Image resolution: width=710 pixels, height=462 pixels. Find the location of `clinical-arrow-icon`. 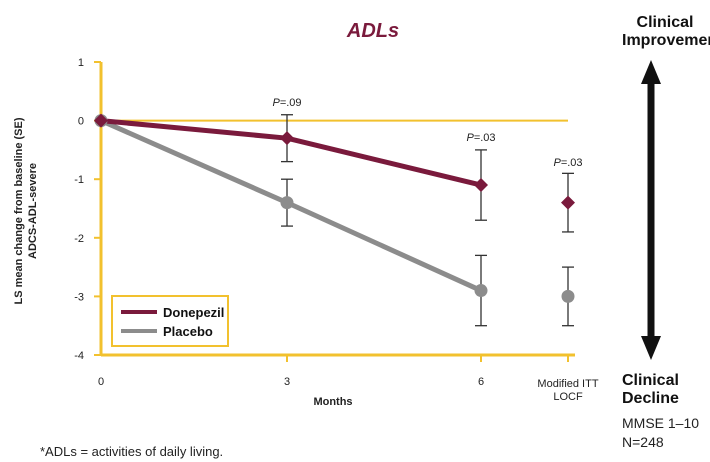

clinical-arrow-icon is located at coordinates (651, 210).